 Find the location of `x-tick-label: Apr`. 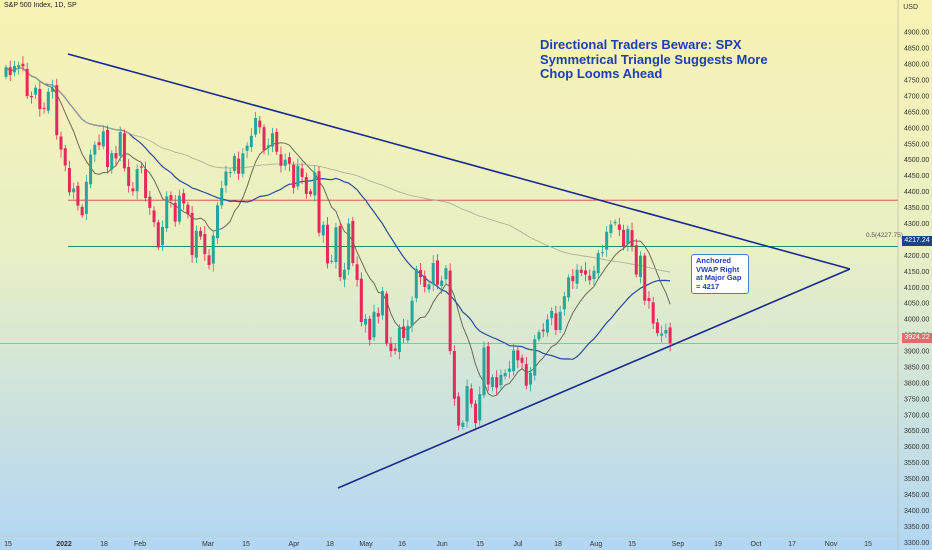

x-tick-label: Apr is located at coordinates (295, 544).